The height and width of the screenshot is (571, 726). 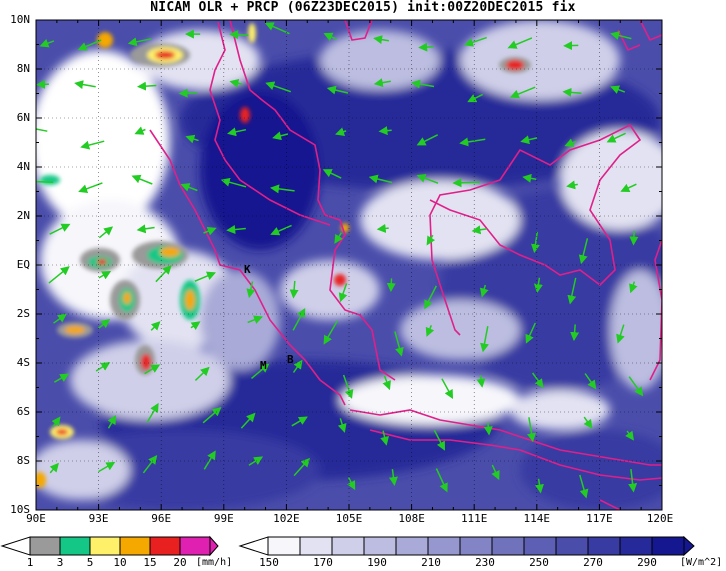 What do you see at coordinates (36, 518) in the screenshot?
I see `lon-label: 90E` at bounding box center [36, 518].